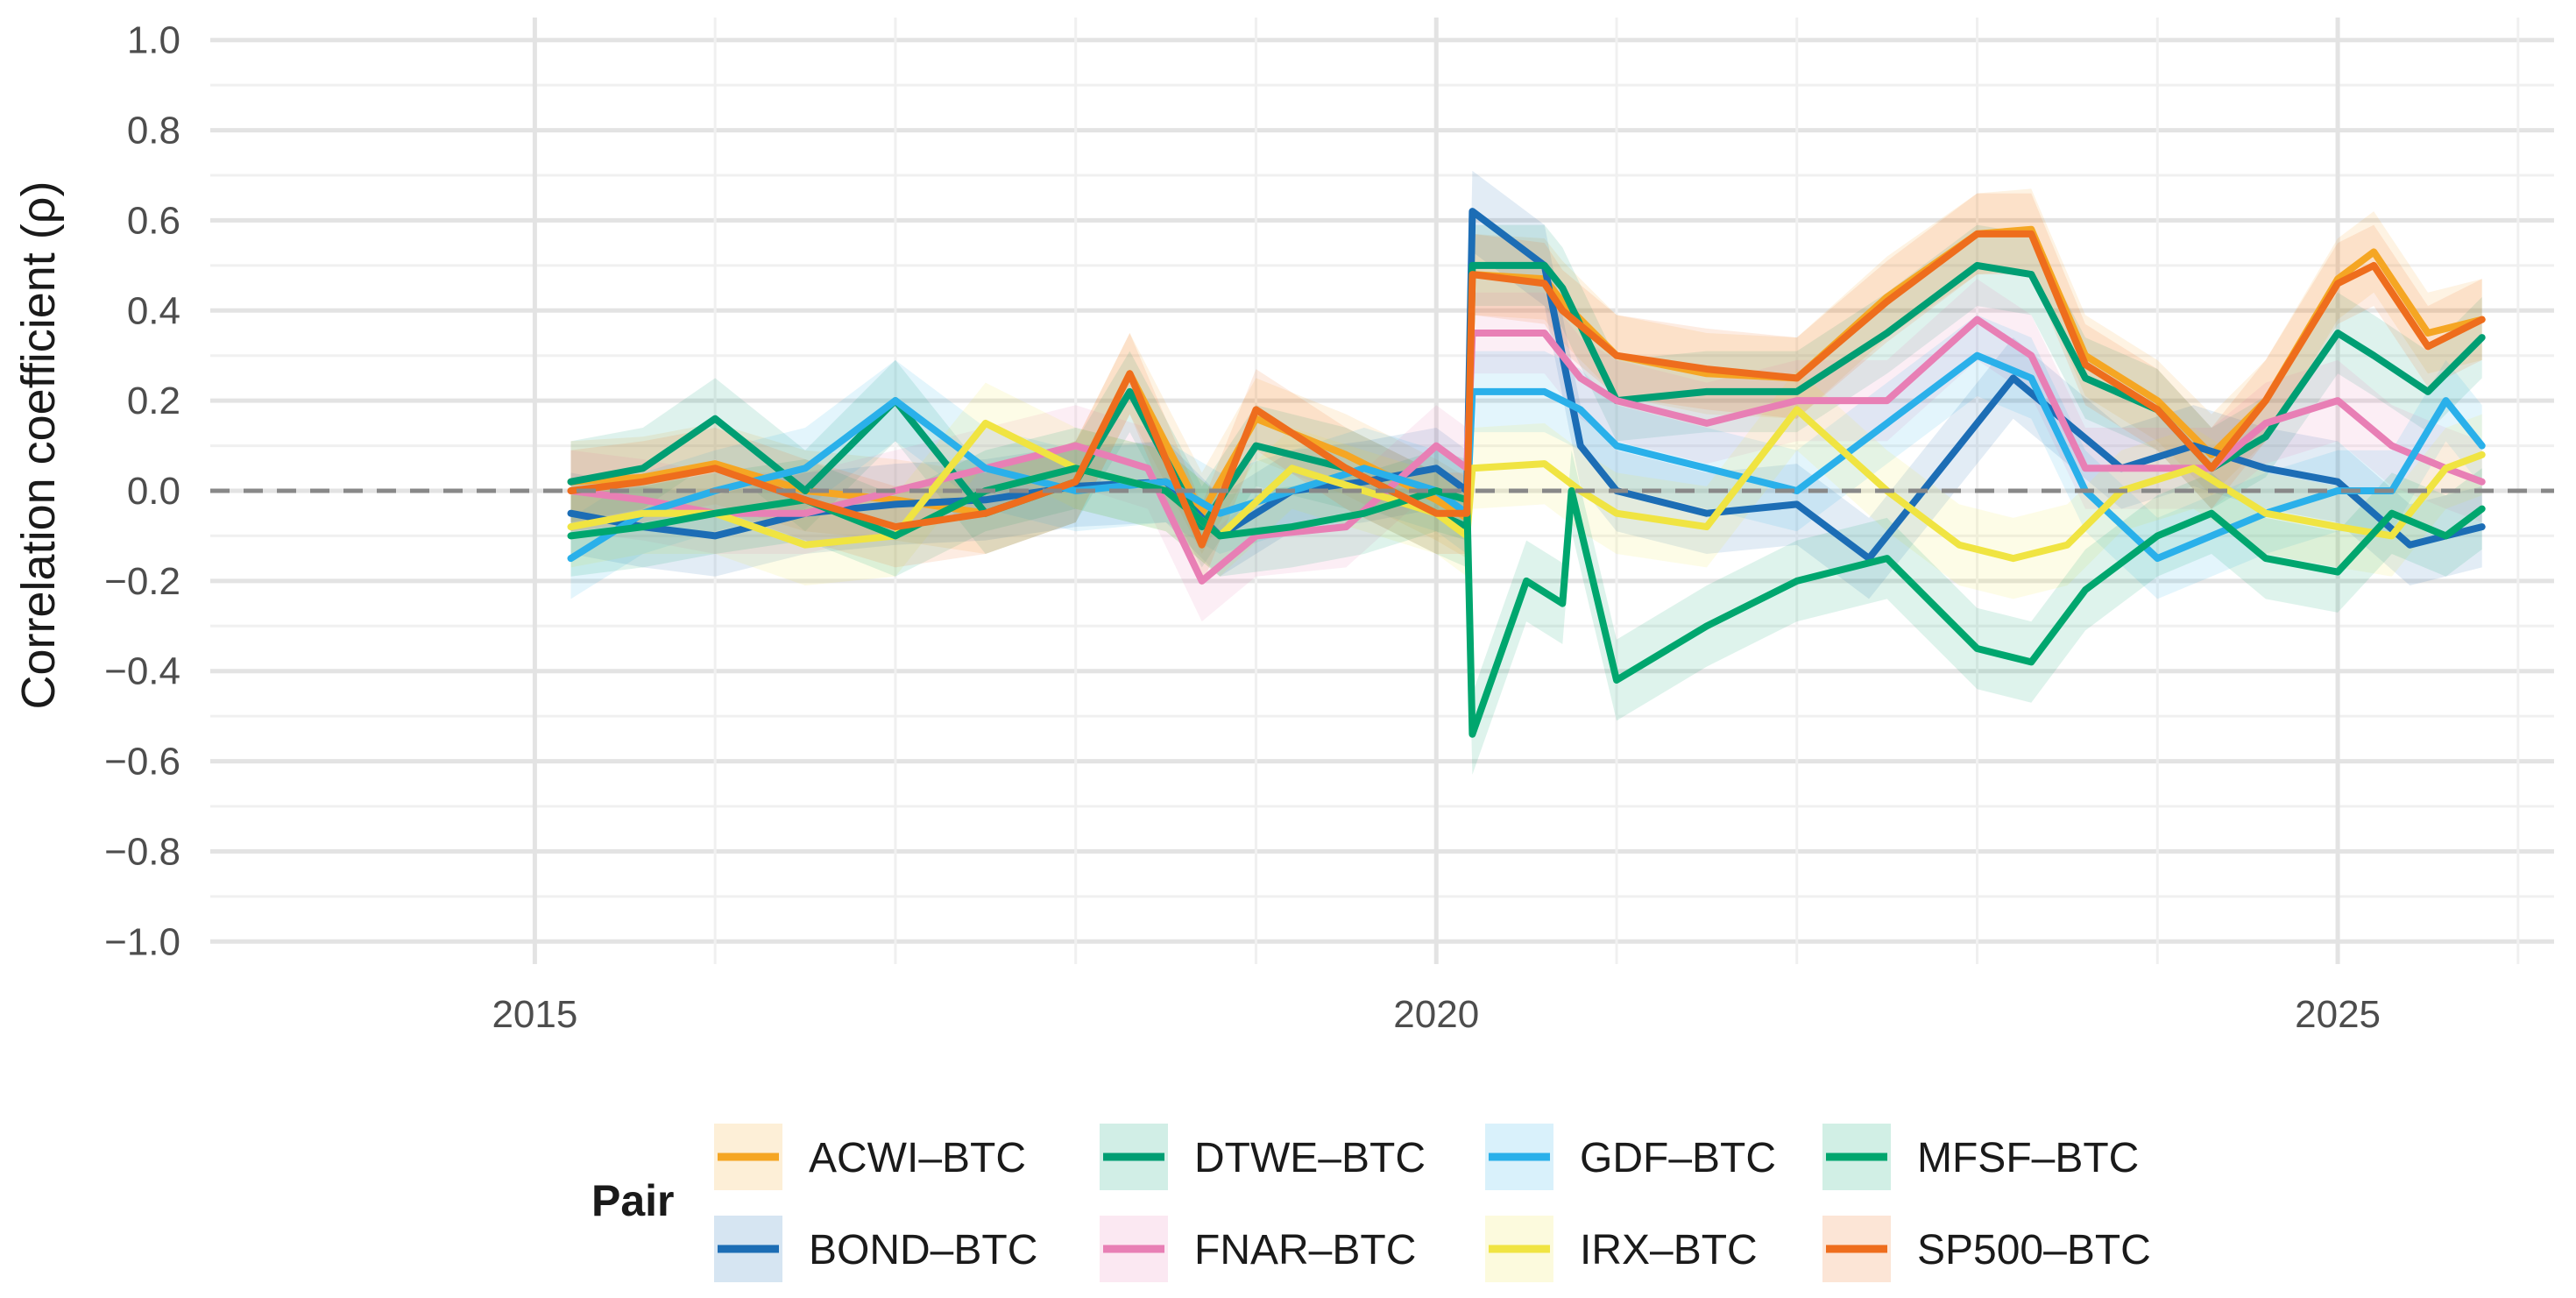  I want to click on legend-item-gdf-btc: GDF–BTC, so click(1630, 1157).